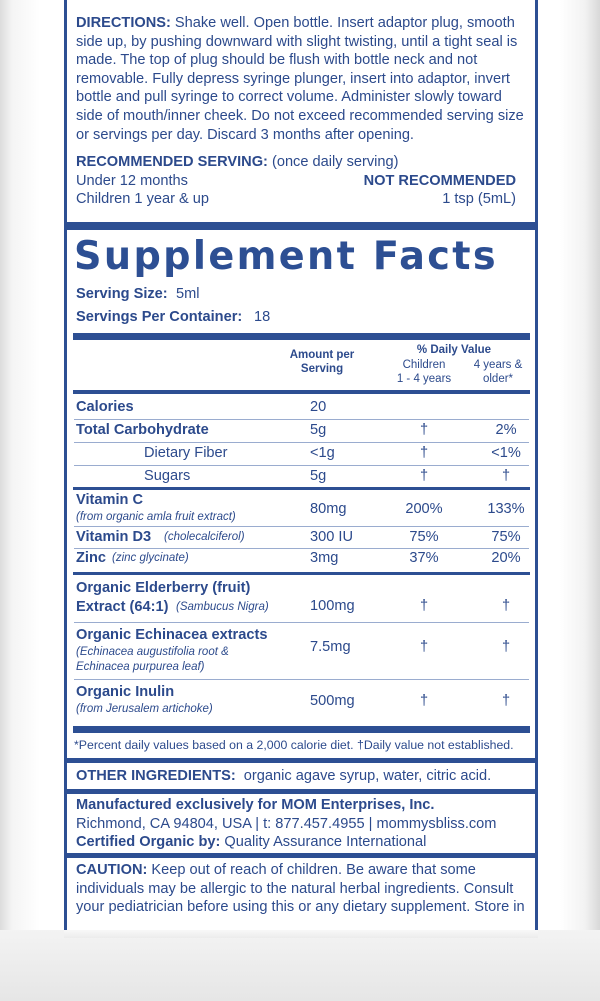 This screenshot has width=600, height=1001. Describe the element at coordinates (506, 509) in the screenshot. I see `dv-older: 133%` at that location.